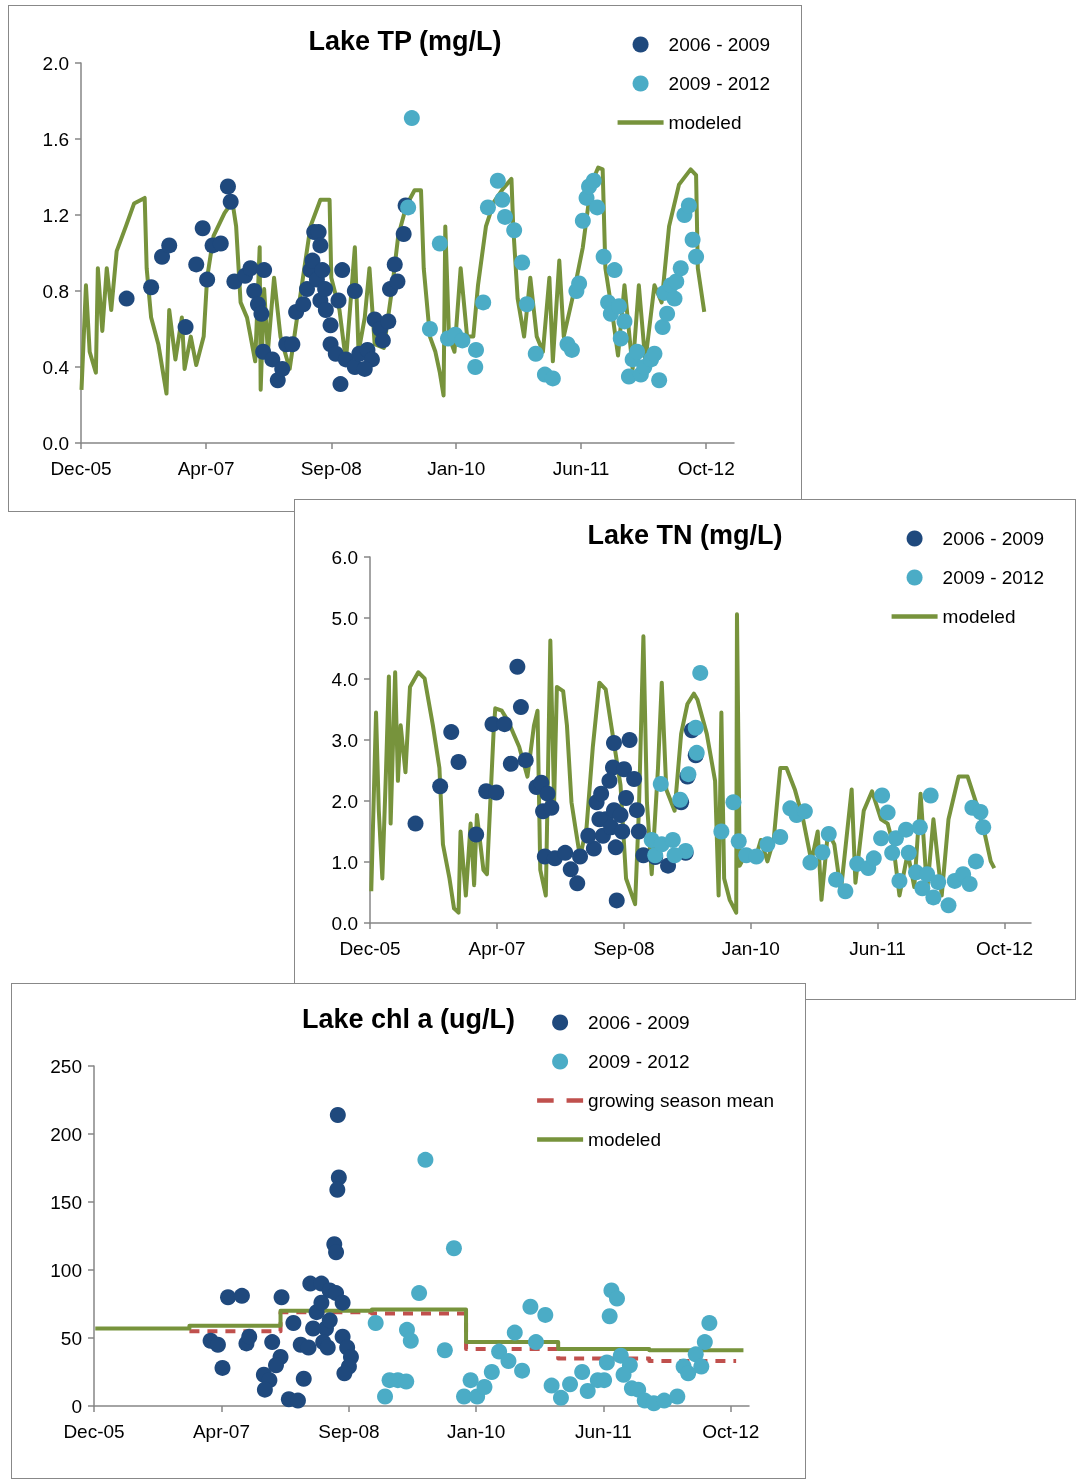 The image size is (1076, 1479). Describe the element at coordinates (705, 122) in the screenshot. I see `legend-label: modeled` at that location.